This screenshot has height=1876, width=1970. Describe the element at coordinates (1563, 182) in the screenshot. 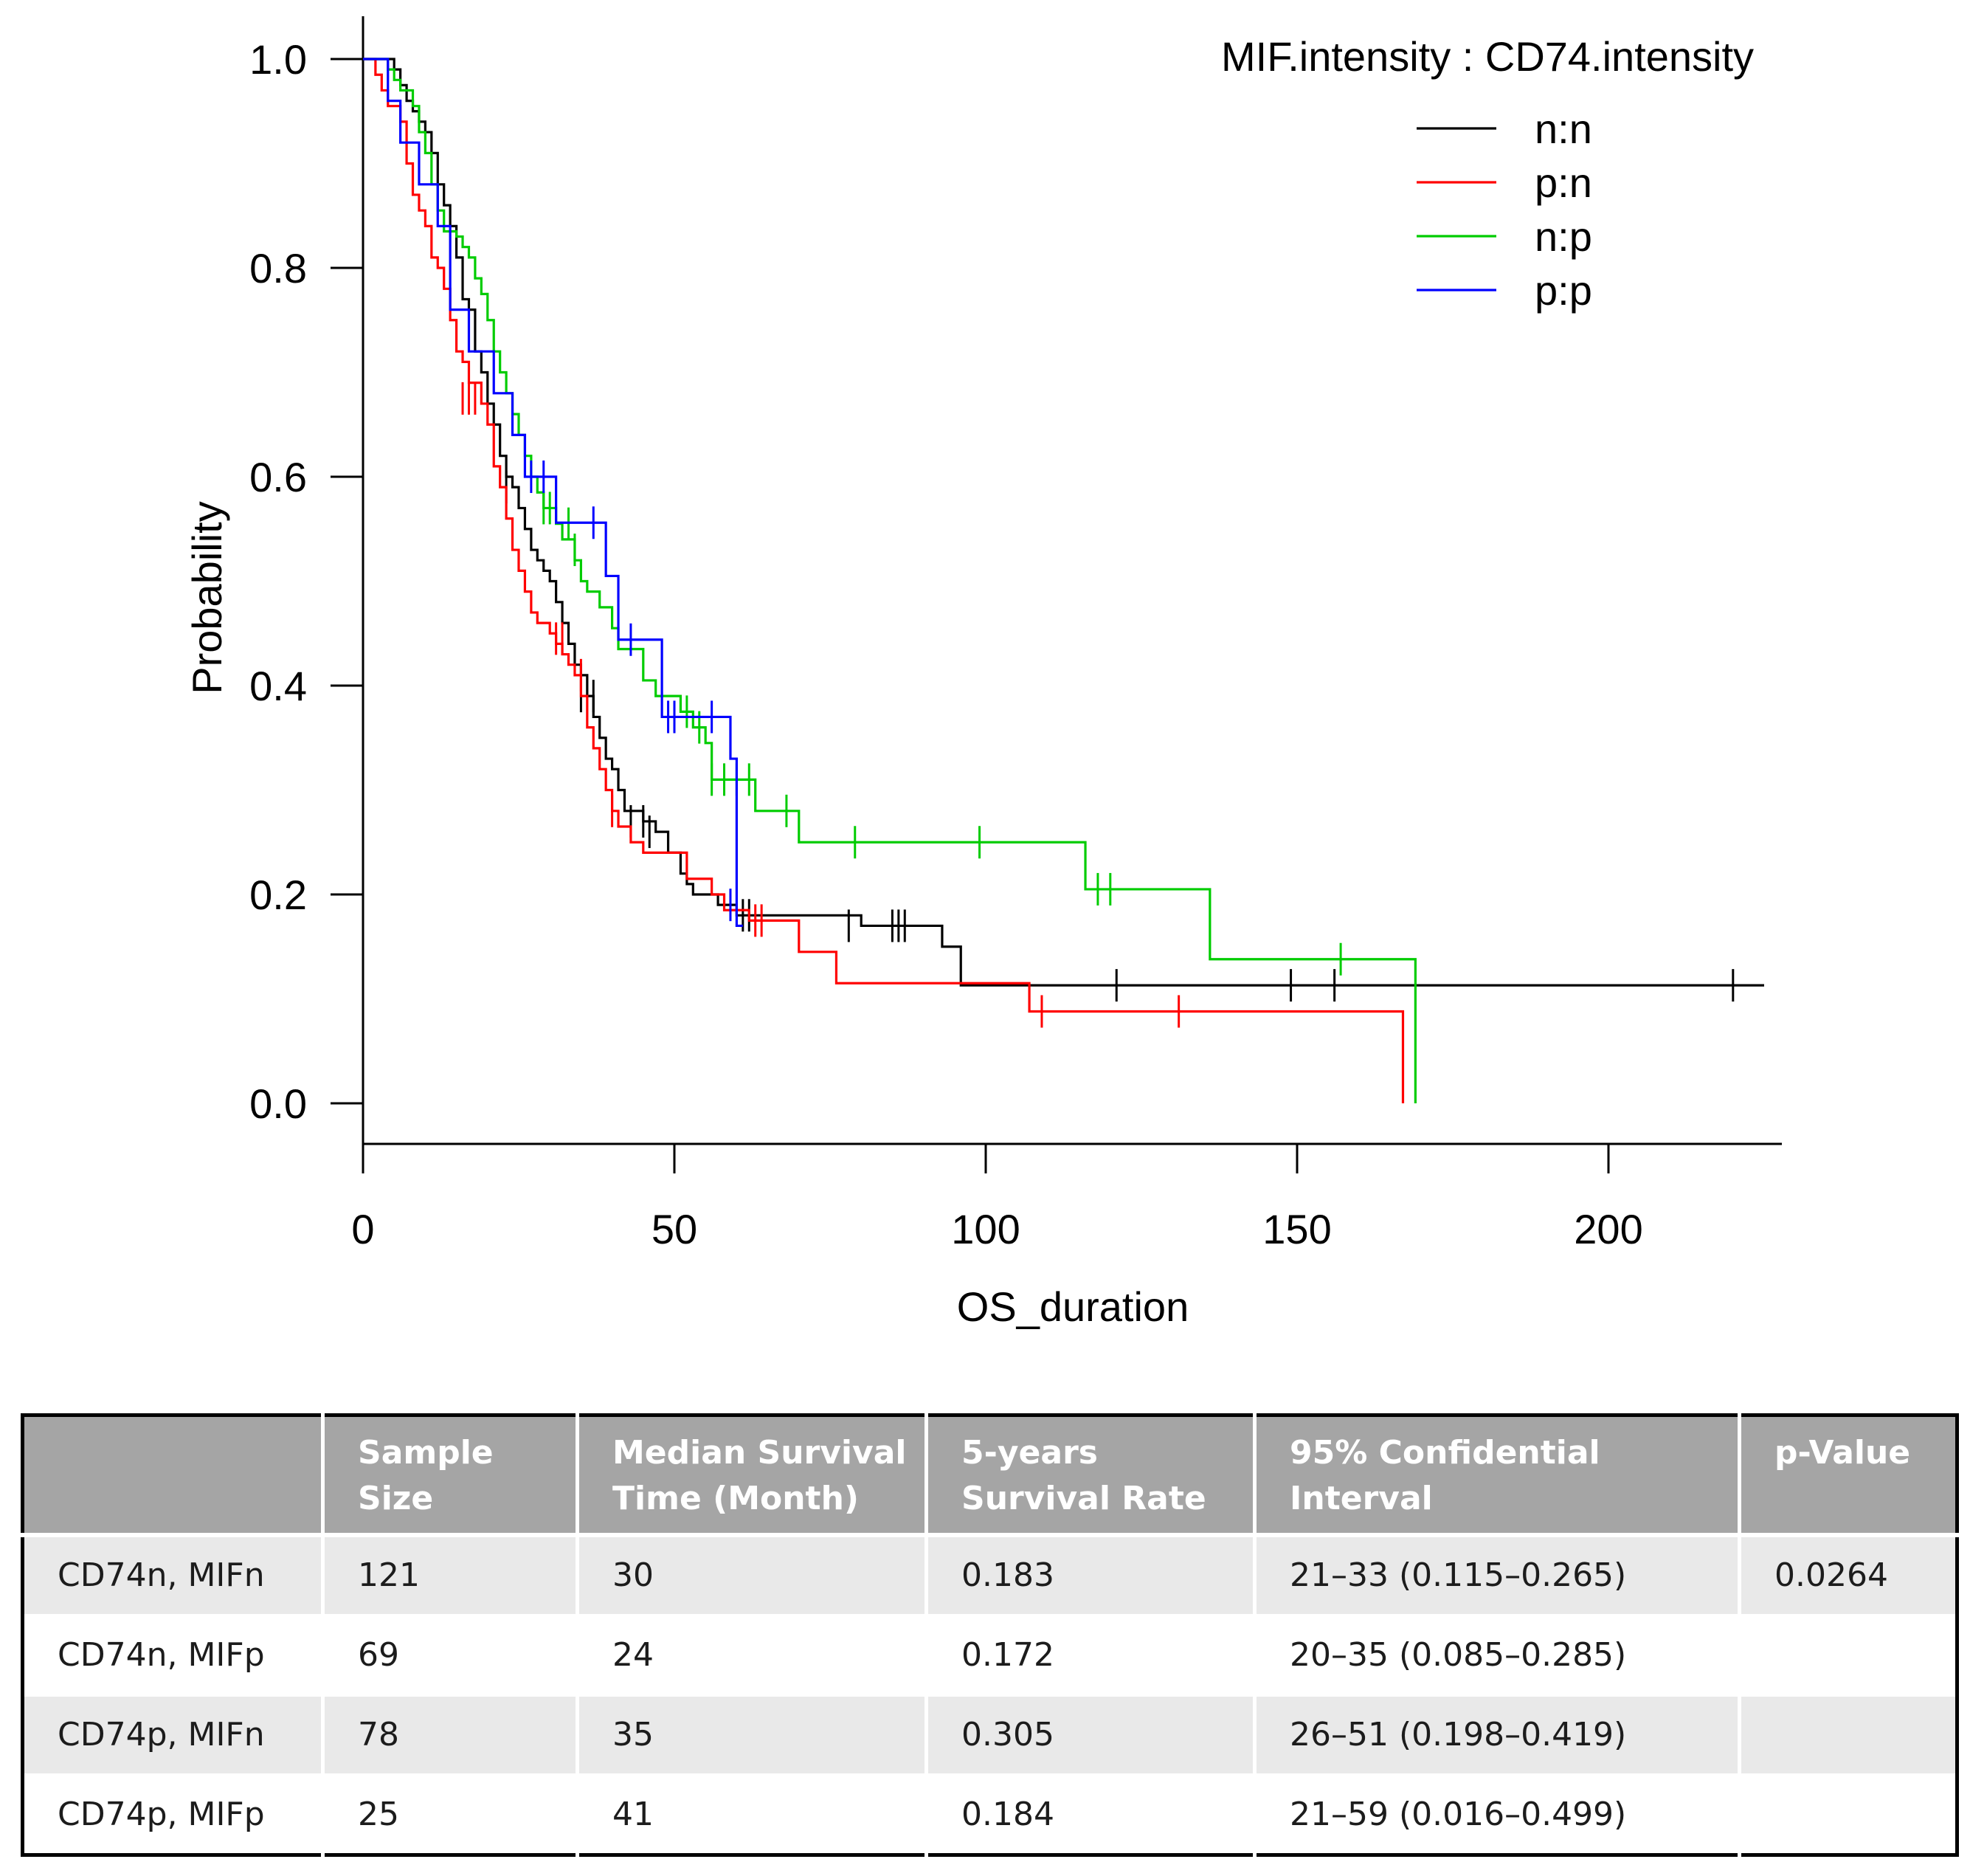

I see `legend-label: p:n` at that location.